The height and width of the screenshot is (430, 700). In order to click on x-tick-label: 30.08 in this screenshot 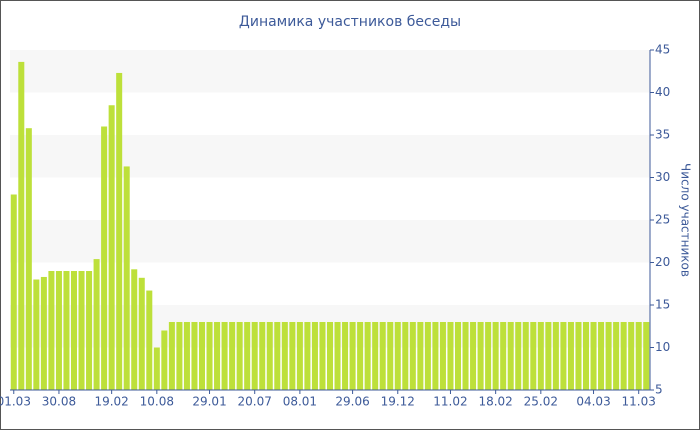, I will do `click(59, 402)`.